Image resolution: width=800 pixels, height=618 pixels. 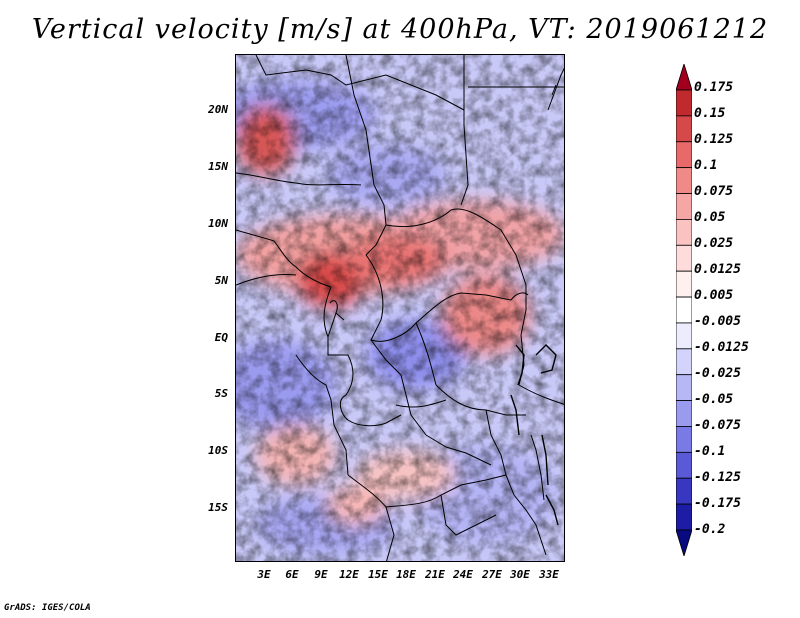 What do you see at coordinates (714, 191) in the screenshot?
I see `colorbar-label: 0.075` at bounding box center [714, 191].